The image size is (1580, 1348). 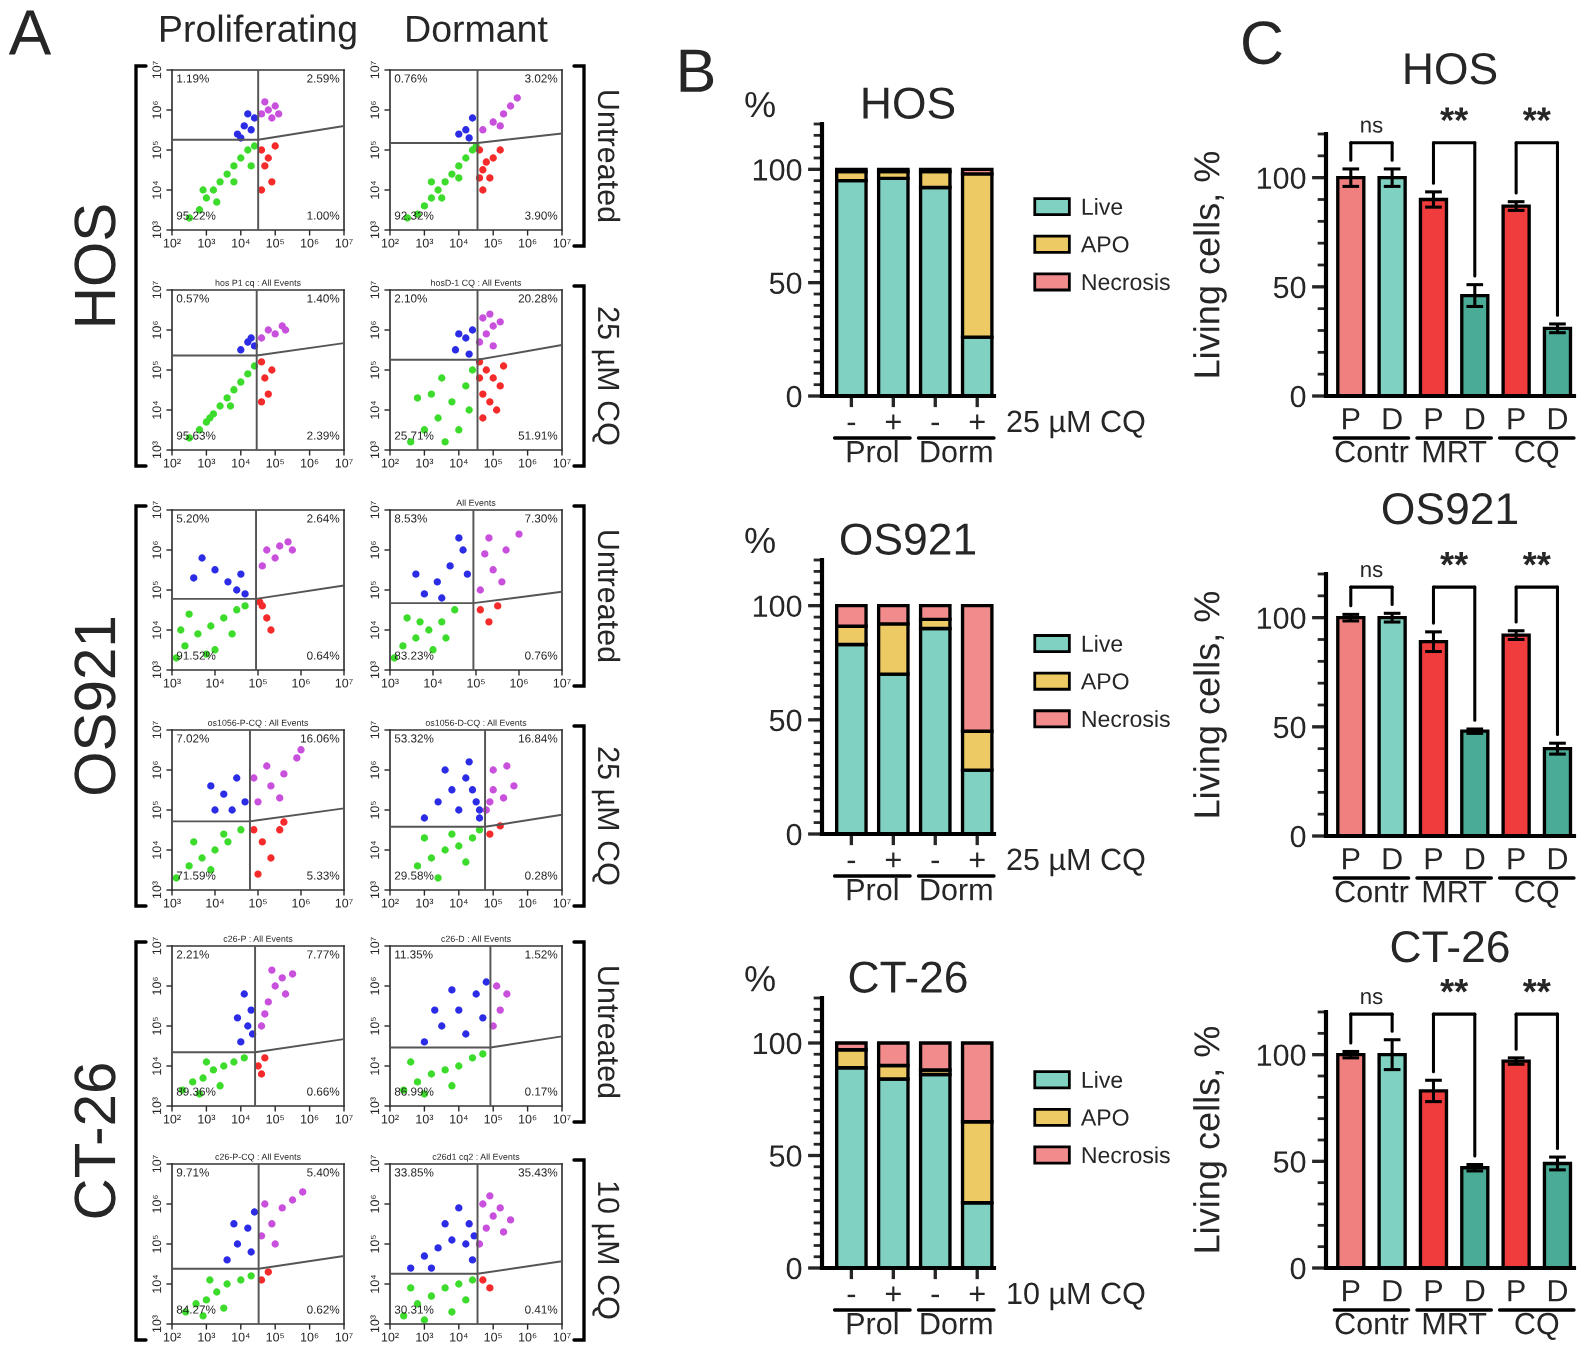 I want to click on text: MRT, so click(x=1455, y=1324).